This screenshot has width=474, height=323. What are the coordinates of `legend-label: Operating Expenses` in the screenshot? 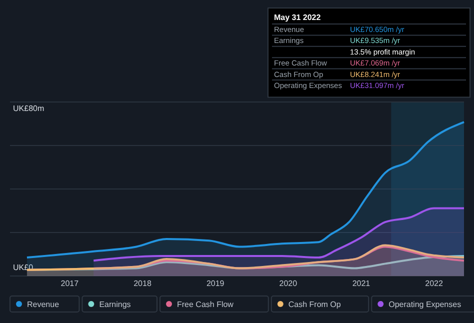 It's located at (425, 304).